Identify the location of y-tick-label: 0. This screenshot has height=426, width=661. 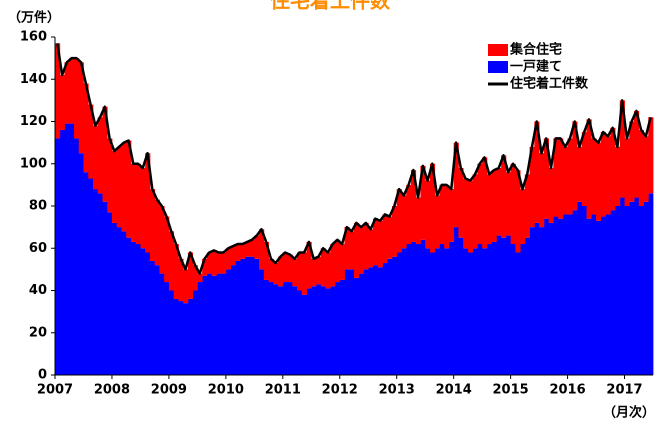
(42, 375).